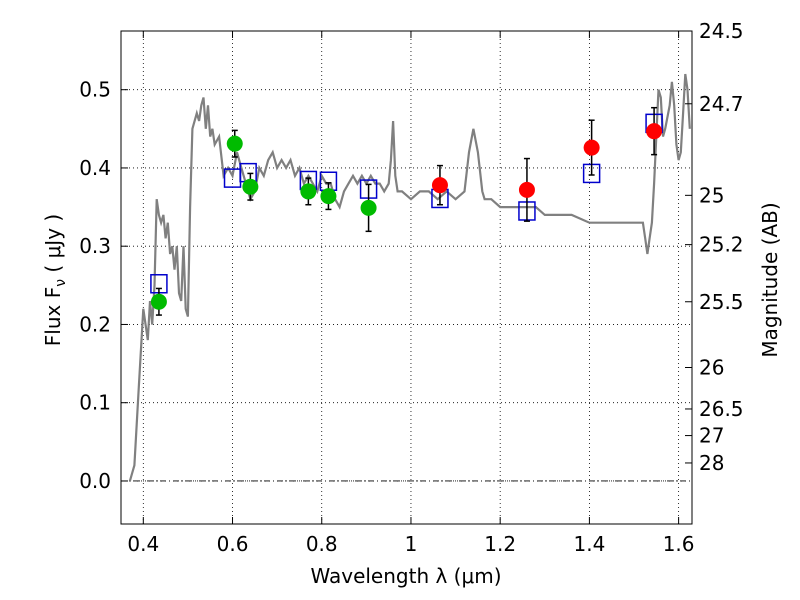  Describe the element at coordinates (411, 544) in the screenshot. I see `x-tick-label: 1` at that location.